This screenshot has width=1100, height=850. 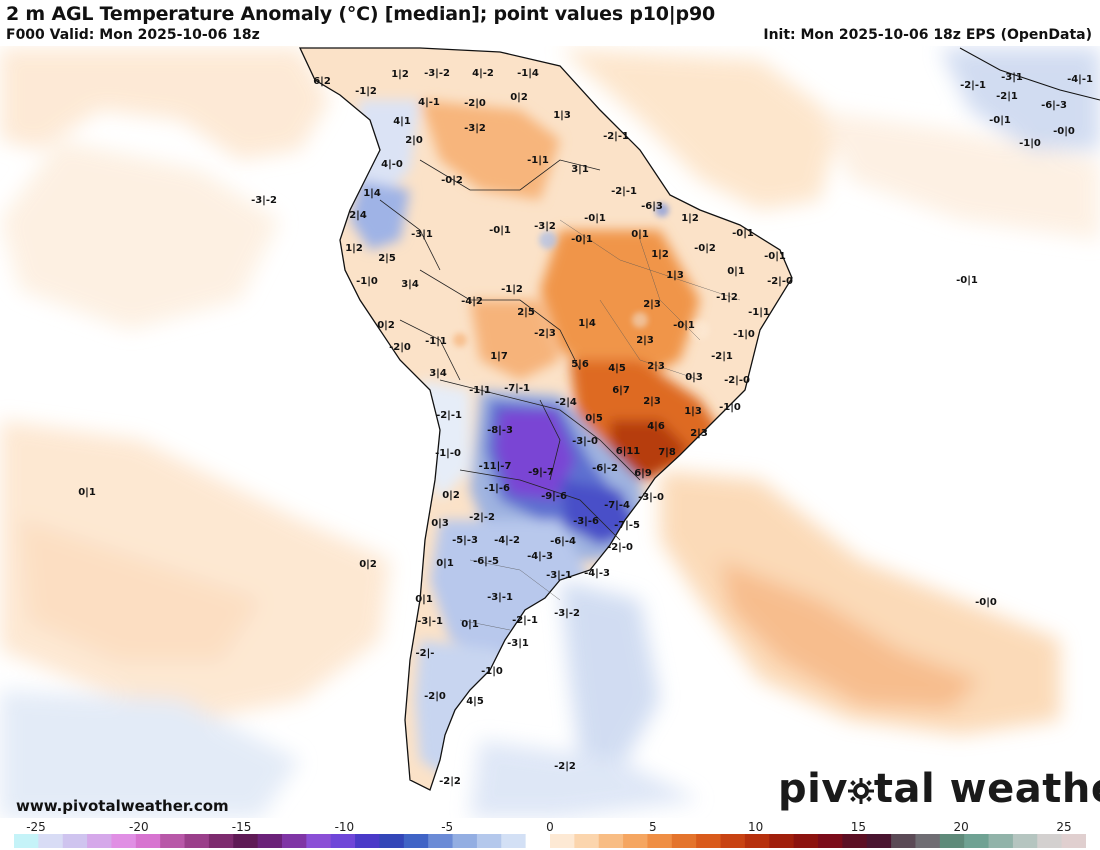 What do you see at coordinates (400, 347) in the screenshot?
I see `point-value-label: -2|0` at bounding box center [400, 347].